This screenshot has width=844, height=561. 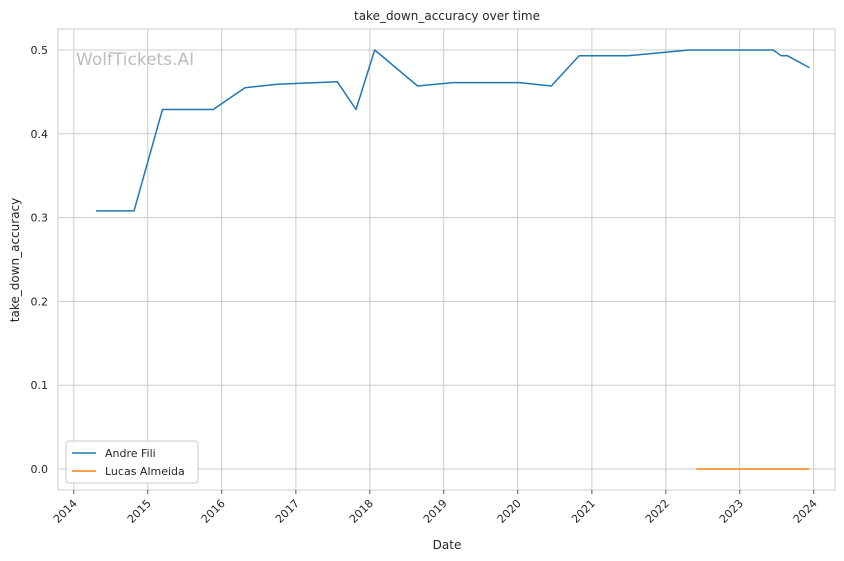 I want to click on legend-label-0: Andre Fili, so click(x=130, y=453).